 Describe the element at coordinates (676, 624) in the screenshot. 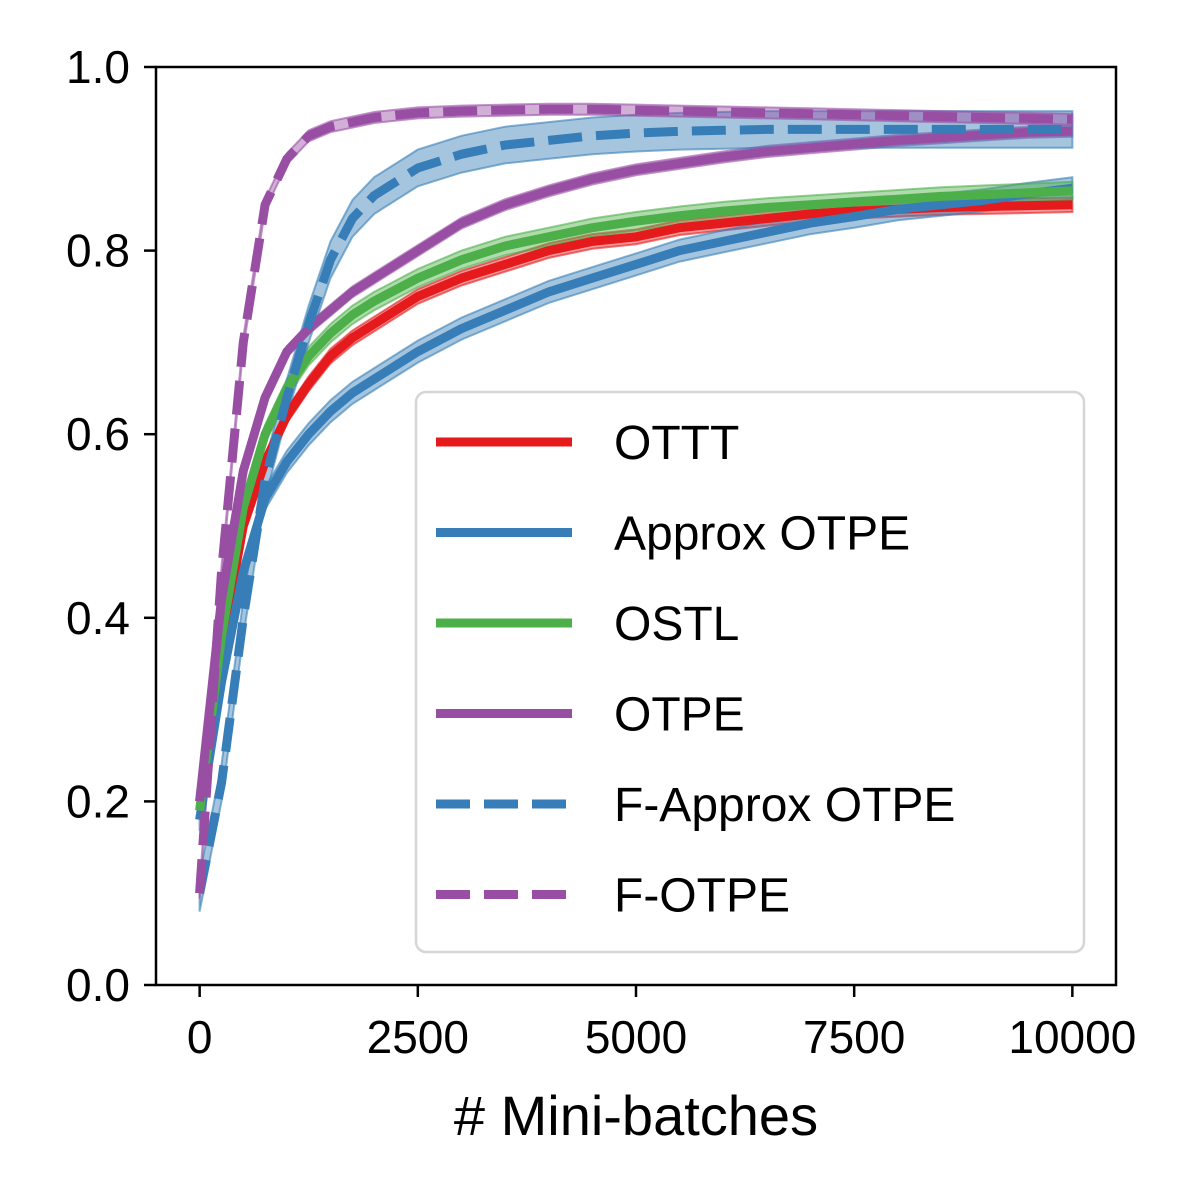

I see `legend-label: OSTL` at that location.